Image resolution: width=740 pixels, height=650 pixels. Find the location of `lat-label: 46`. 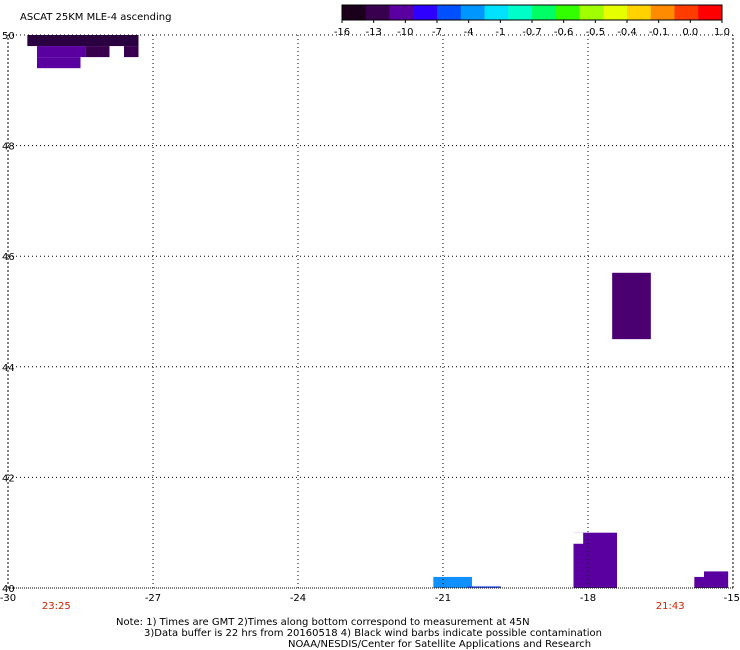

lat-label: 46 is located at coordinates (8, 257).